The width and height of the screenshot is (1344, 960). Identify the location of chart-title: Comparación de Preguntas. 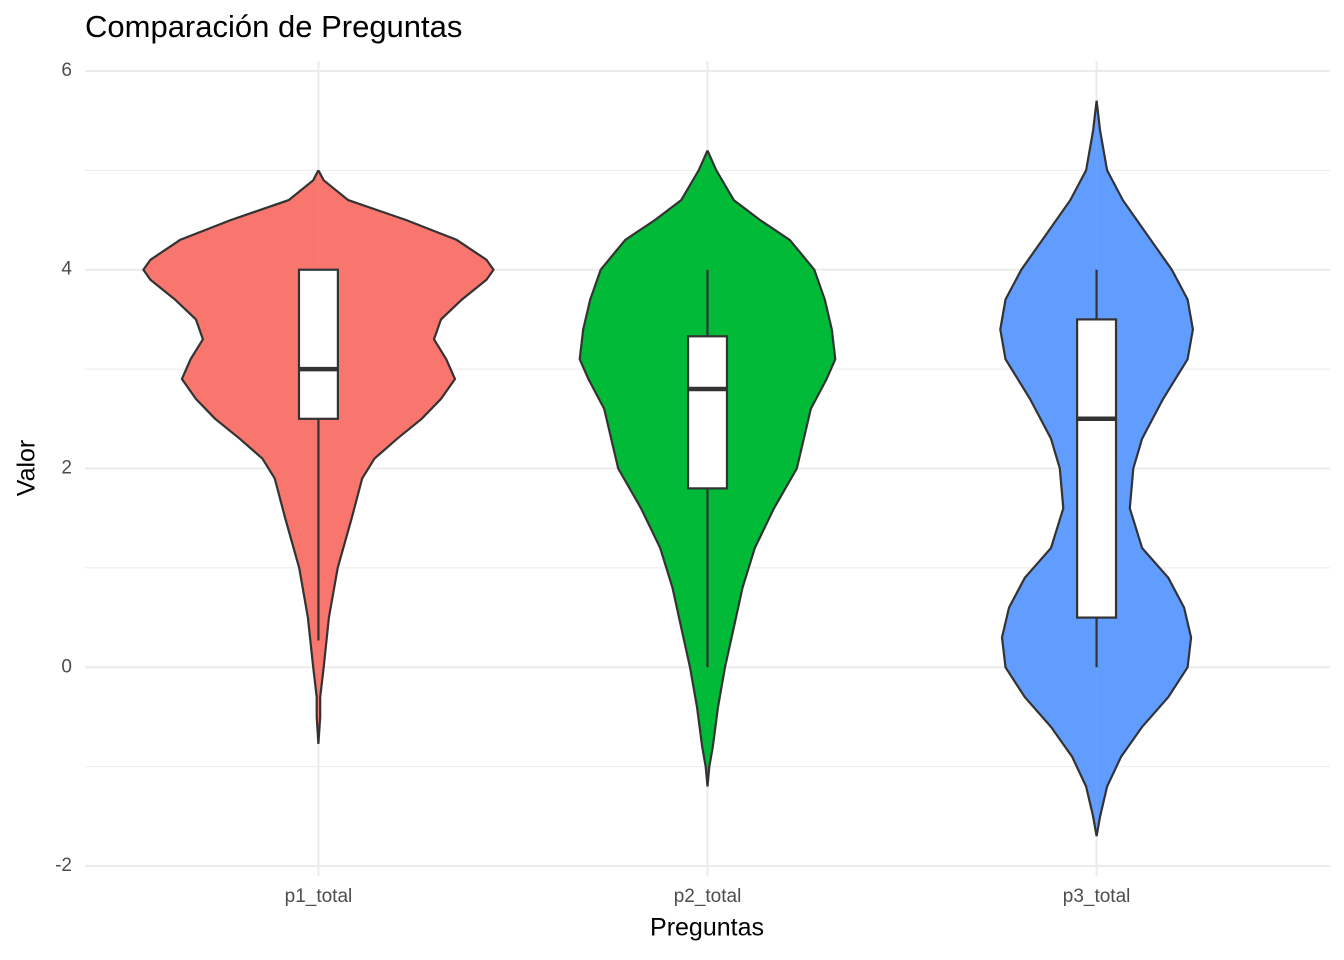
(273, 26).